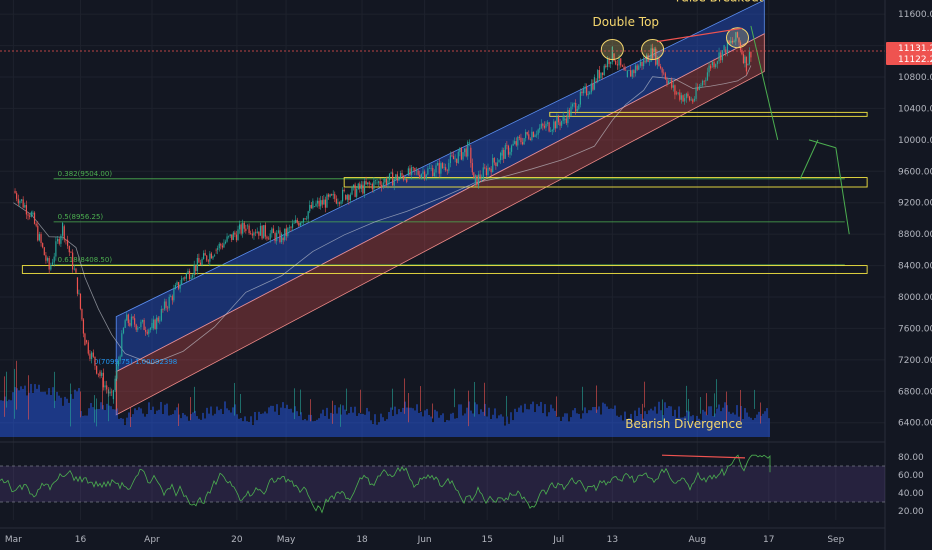 The height and width of the screenshot is (550, 932). Describe the element at coordinates (915, 15) in the screenshot. I see `price-tick-label: 11600.00` at that location.